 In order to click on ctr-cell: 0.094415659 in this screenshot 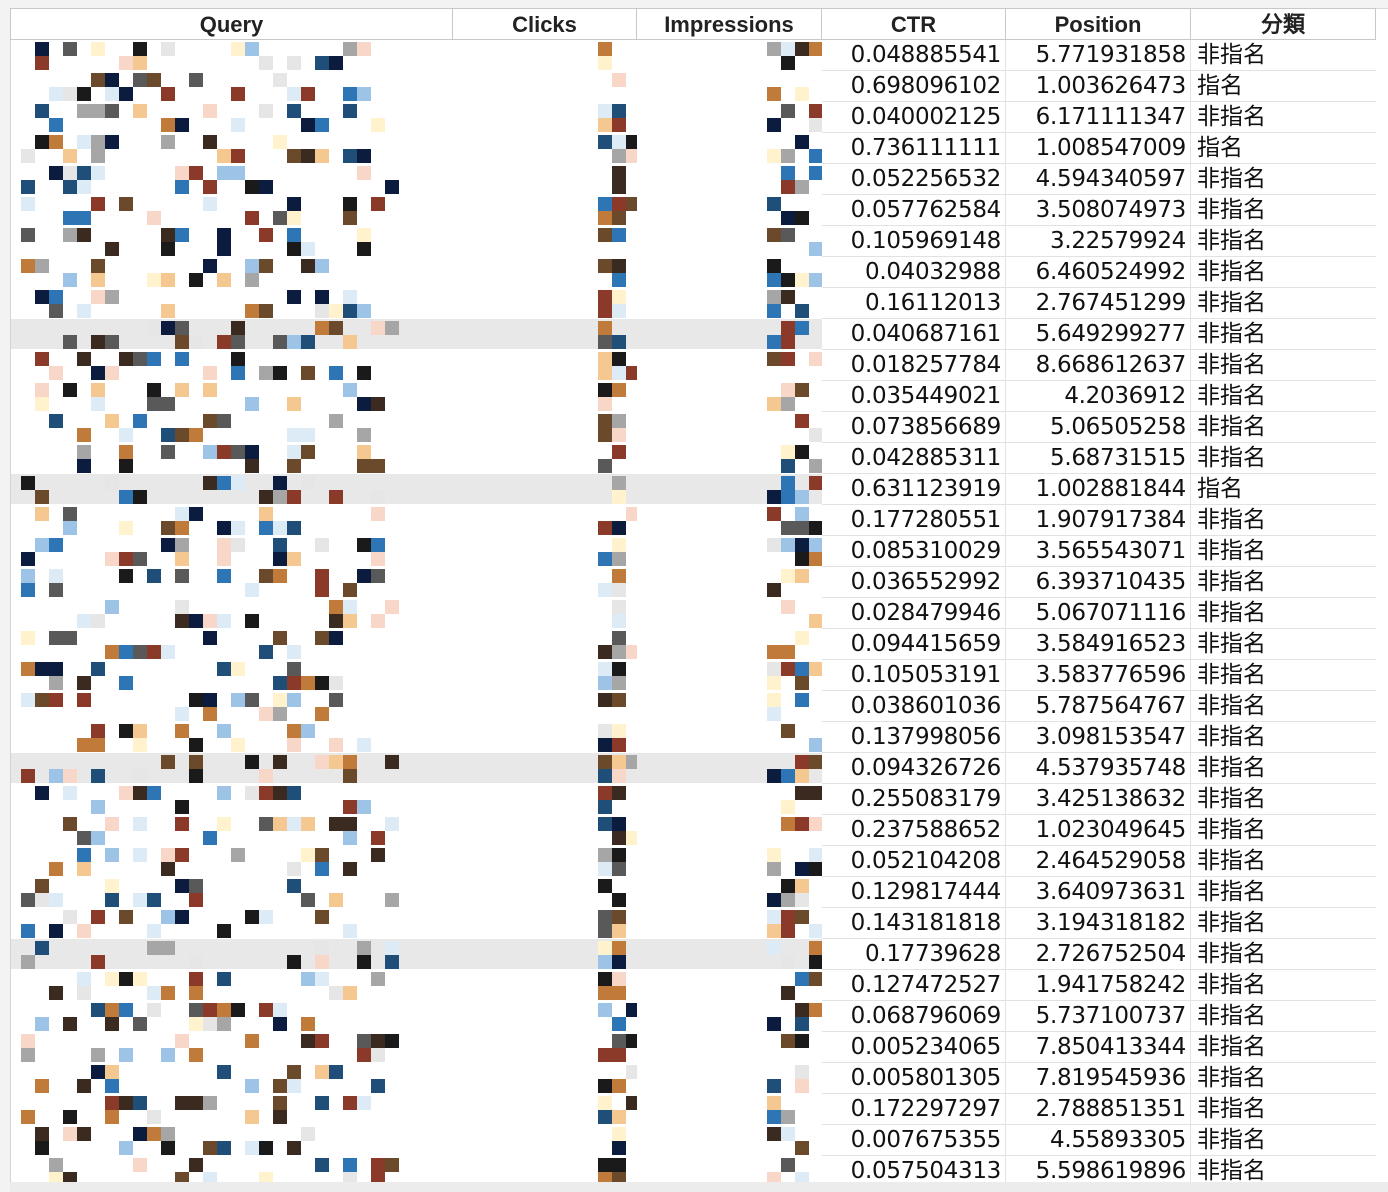, I will do `click(913, 644)`.